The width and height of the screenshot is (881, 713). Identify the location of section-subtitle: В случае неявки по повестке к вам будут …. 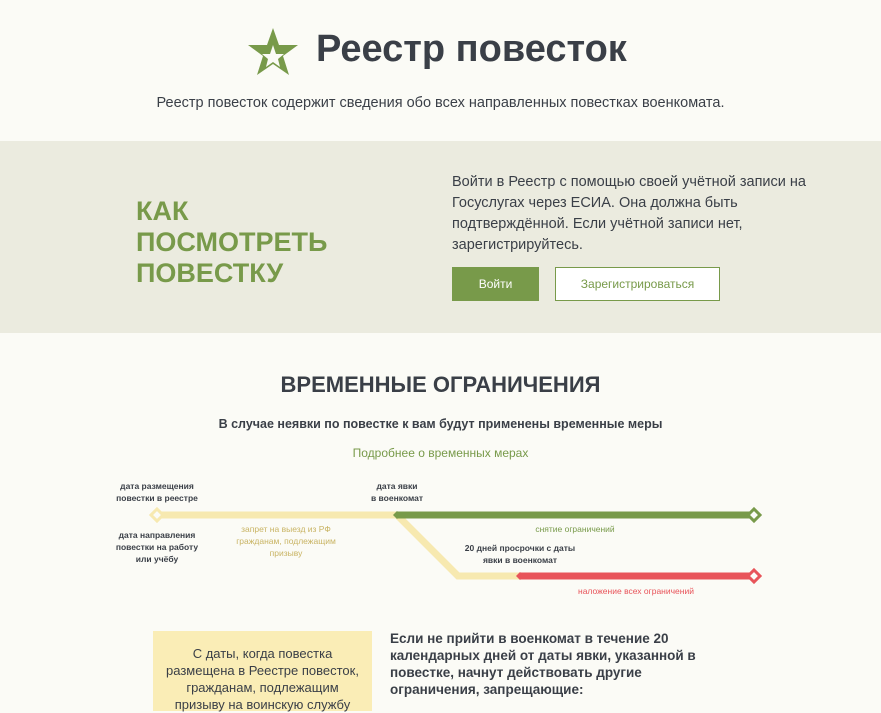
(440, 424).